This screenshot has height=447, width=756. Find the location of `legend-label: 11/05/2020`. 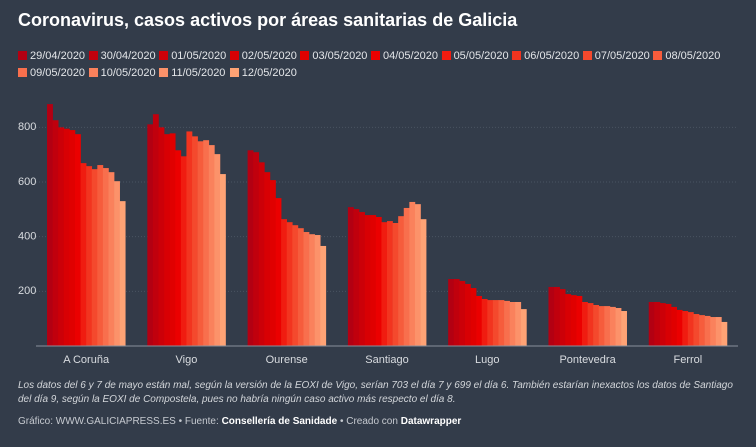

legend-label: 11/05/2020 is located at coordinates (198, 72).